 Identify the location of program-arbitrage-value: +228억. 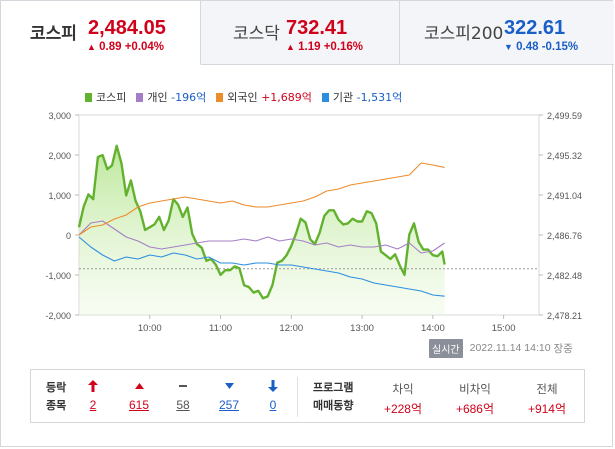
(403, 409).